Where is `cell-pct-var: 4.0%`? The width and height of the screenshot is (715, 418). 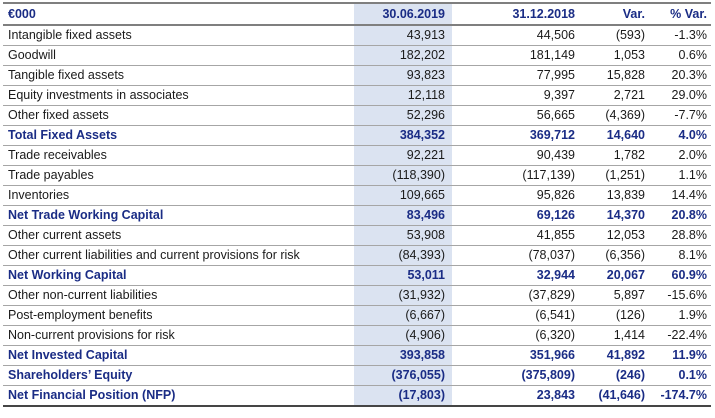 cell-pct-var: 4.0% is located at coordinates (693, 135).